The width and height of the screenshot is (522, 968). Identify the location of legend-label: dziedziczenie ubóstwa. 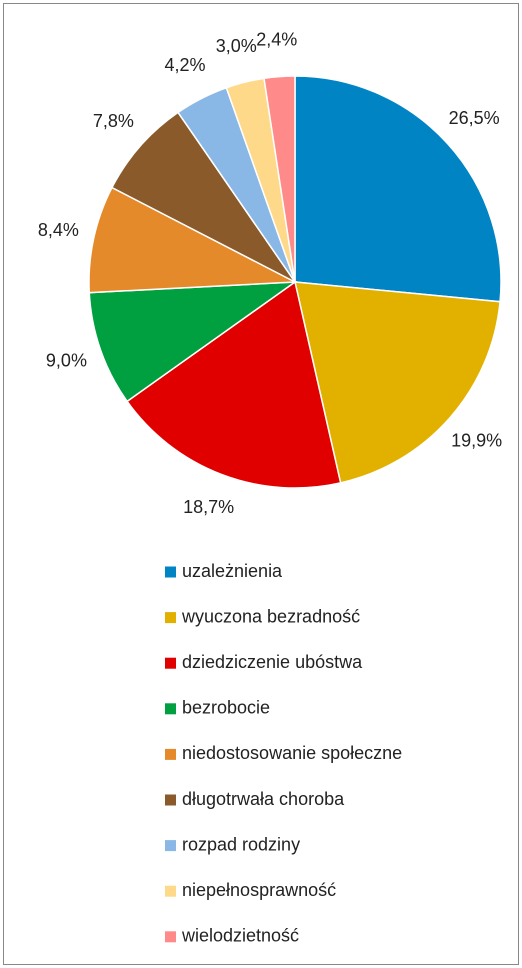
(272, 662).